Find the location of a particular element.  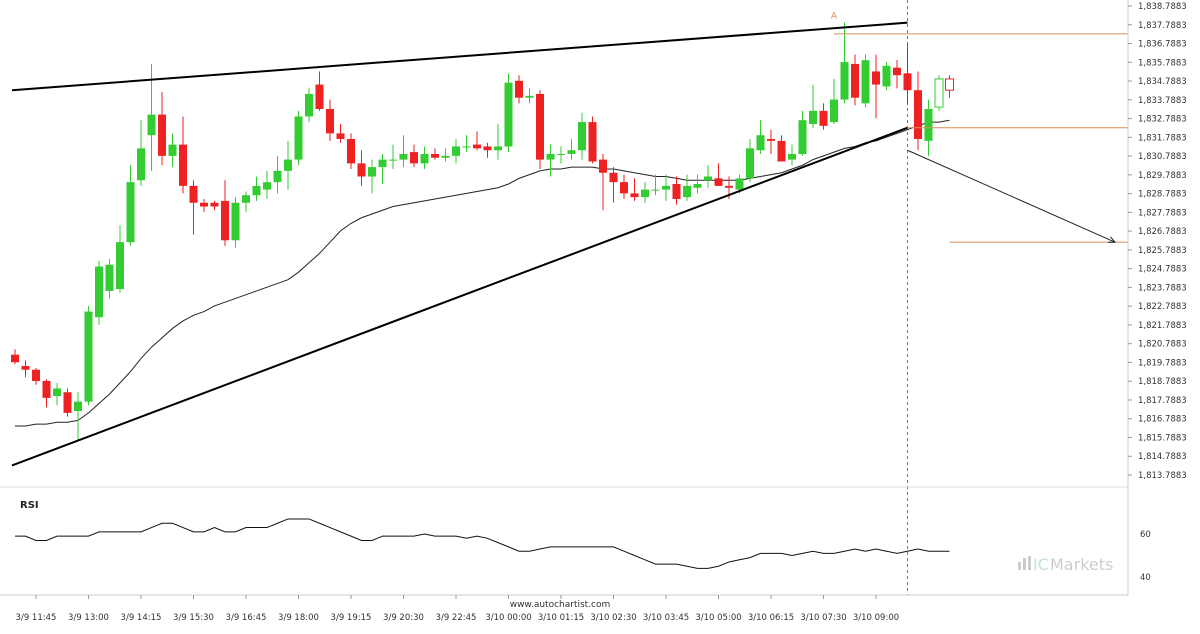

price-tick-label: 1,816.7883 is located at coordinates (1162, 420).